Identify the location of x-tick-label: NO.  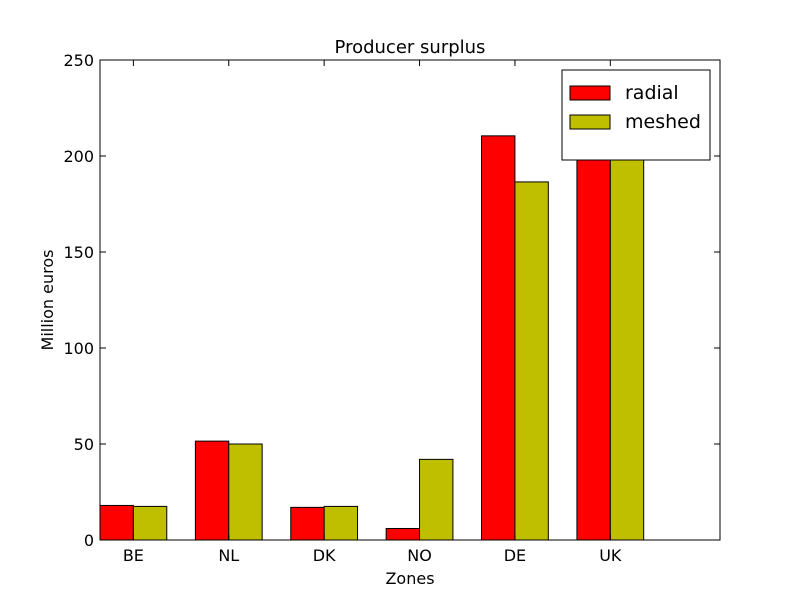
(419, 555).